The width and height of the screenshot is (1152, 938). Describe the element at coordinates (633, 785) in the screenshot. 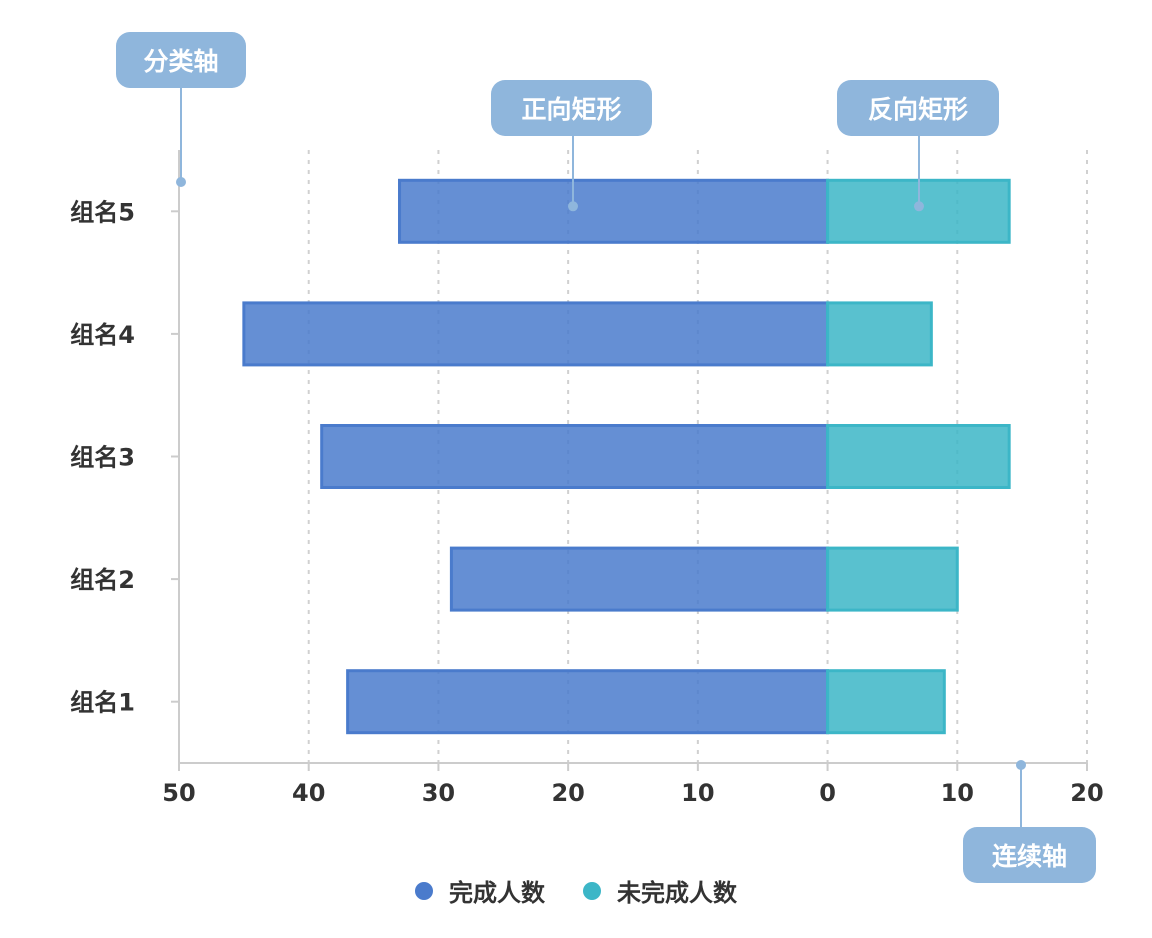

I see `x-ticks: 50 40 30 20 10 0 10 20` at that location.